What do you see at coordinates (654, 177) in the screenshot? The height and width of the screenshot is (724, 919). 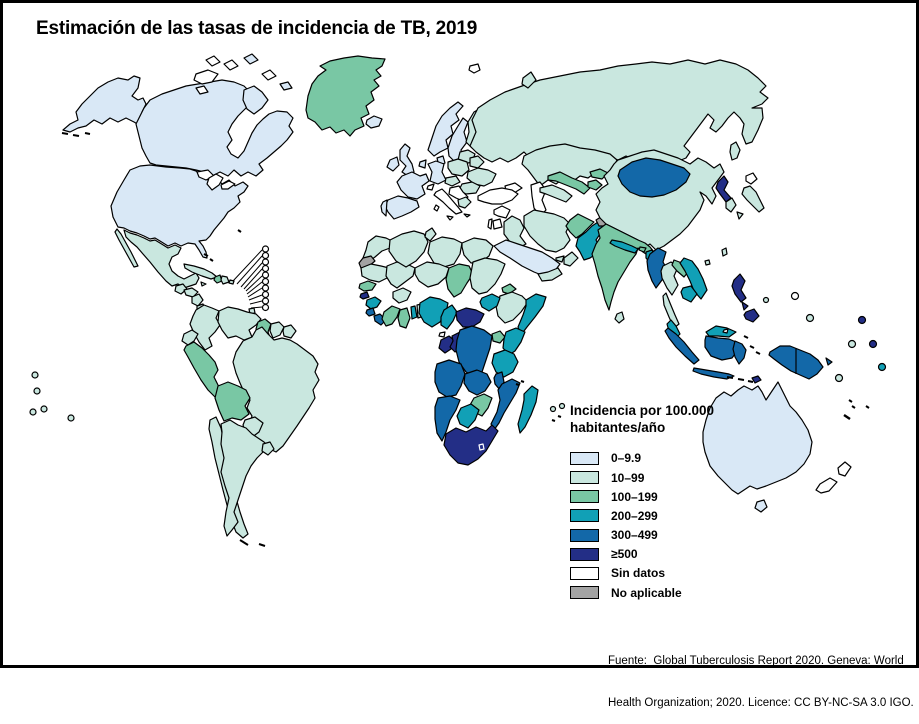 I see `region-mongolia` at bounding box center [654, 177].